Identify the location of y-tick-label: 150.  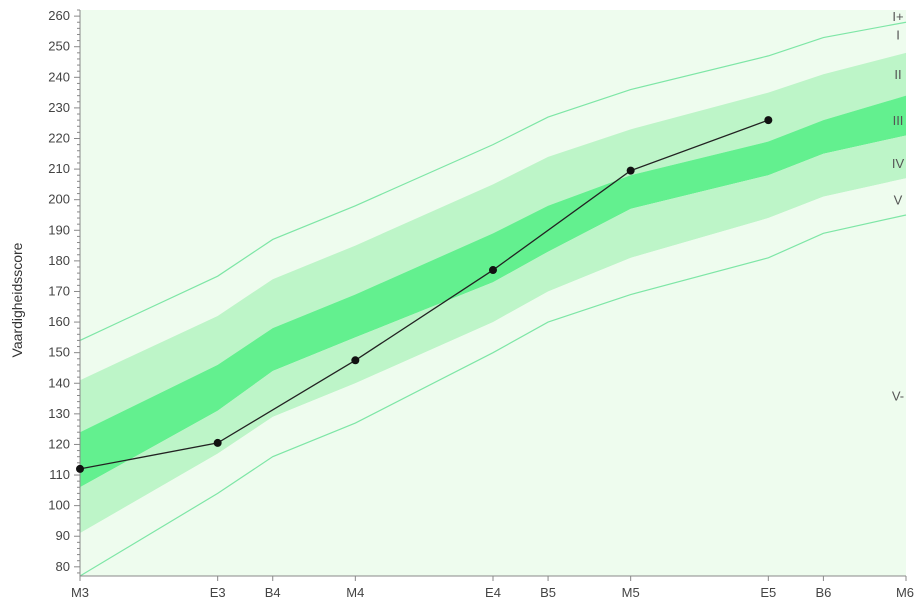
(59, 352).